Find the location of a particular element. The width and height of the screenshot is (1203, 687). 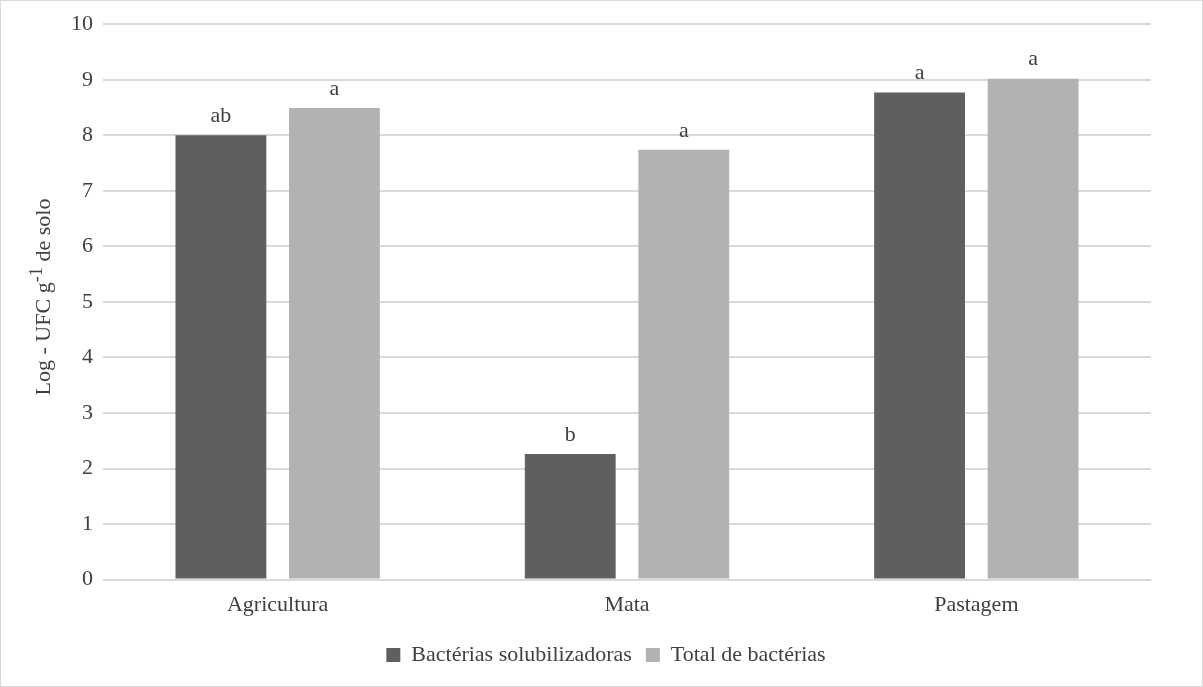

y-tick-label: 10 is located at coordinates (82, 22).